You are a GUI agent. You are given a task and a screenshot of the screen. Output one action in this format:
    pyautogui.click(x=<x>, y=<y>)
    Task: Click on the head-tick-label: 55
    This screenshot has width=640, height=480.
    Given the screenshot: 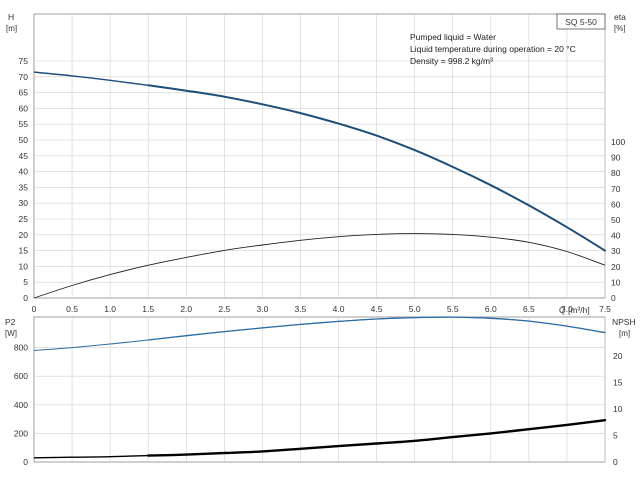 What is the action you would take?
    pyautogui.click(x=24, y=124)
    